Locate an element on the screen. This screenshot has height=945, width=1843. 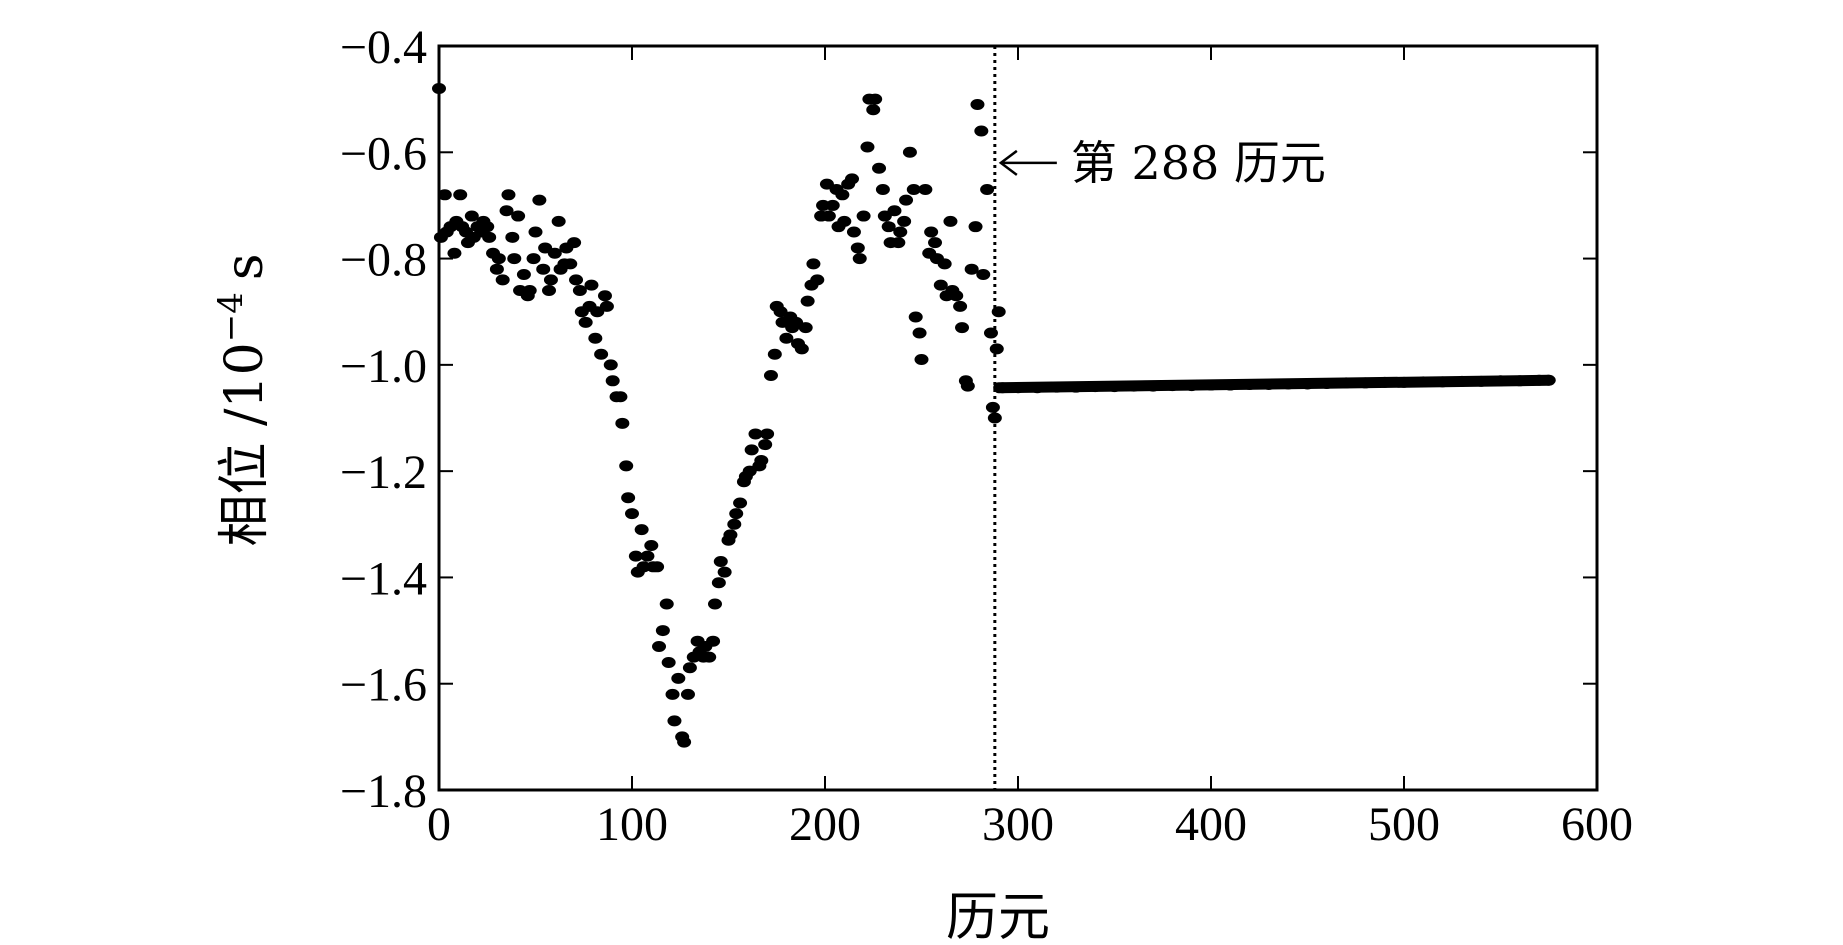
annotation-arrow-head is located at coordinates (1008, 162).